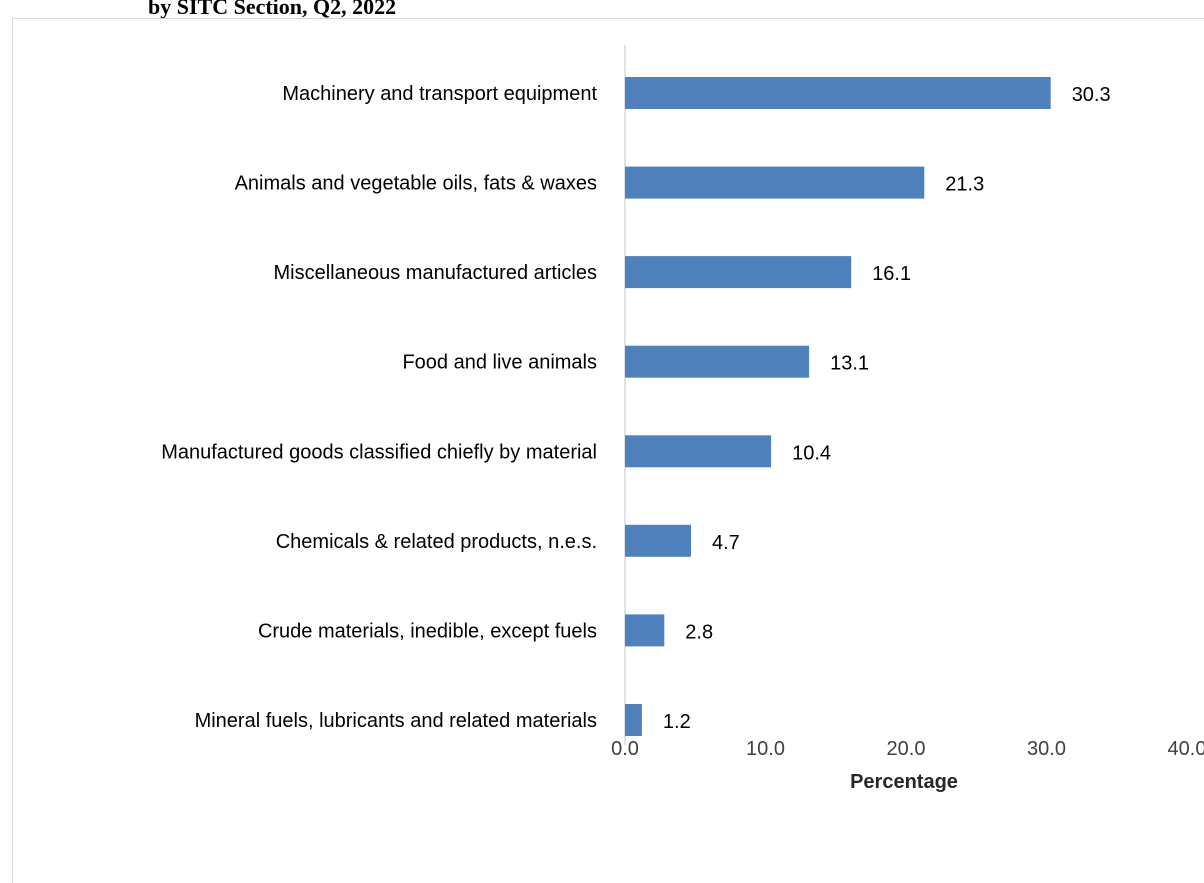 This screenshot has width=1204, height=883. What do you see at coordinates (811, 453) in the screenshot?
I see `value-label: 10.4` at bounding box center [811, 453].